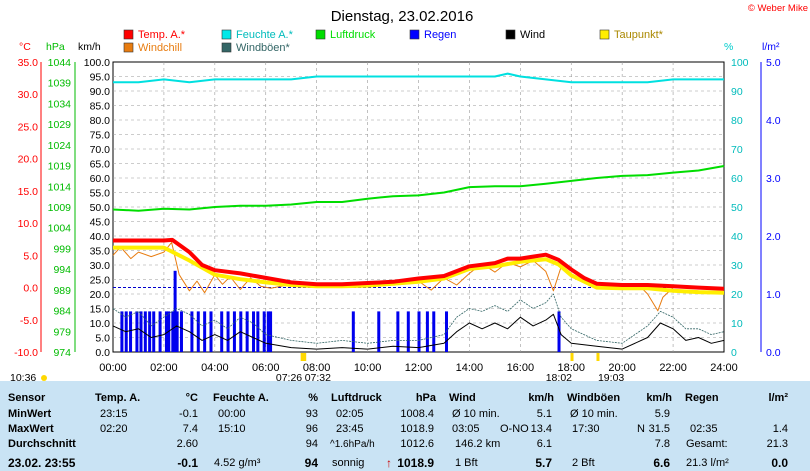 Image resolution: width=810 pixels, height=471 pixels. What do you see at coordinates (622, 368) in the screenshot?
I see `x-tick-label: 20:00` at bounding box center [622, 368].